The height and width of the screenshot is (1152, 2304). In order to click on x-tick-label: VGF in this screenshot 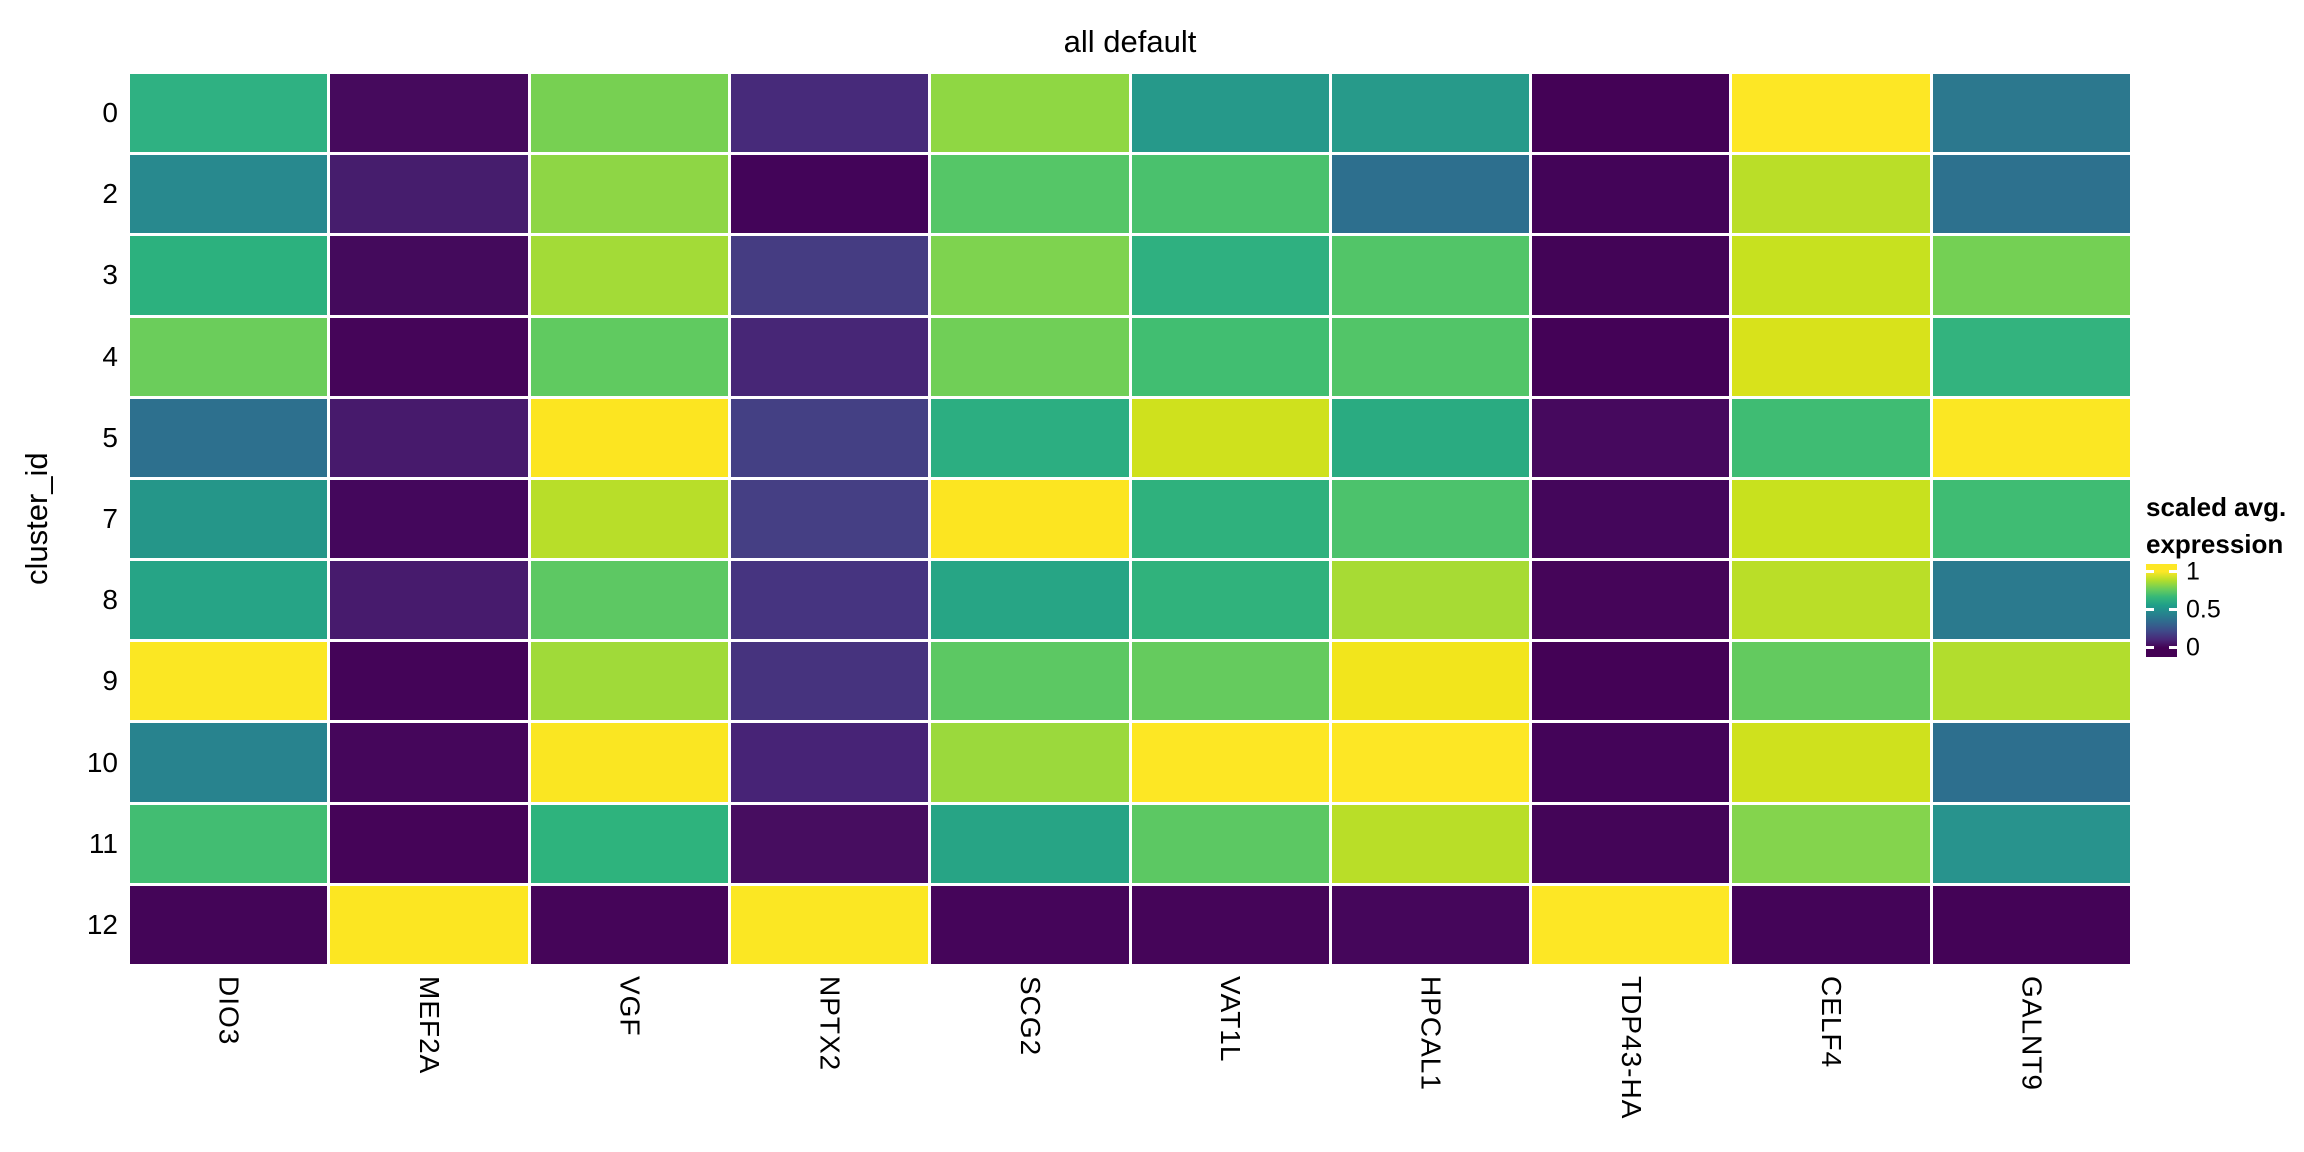, I will do `click(630, 1006)`.